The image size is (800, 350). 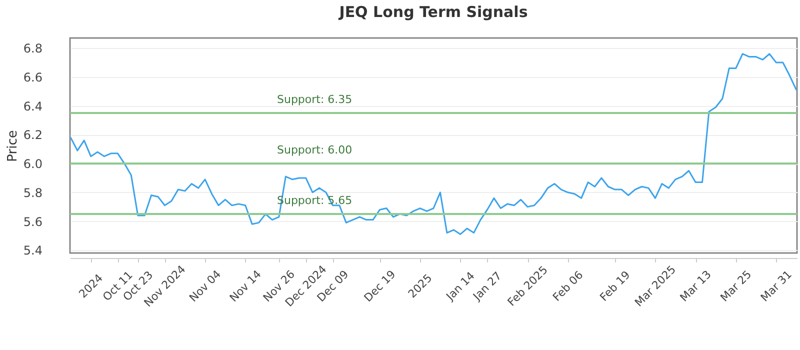 What do you see at coordinates (696, 286) in the screenshot?
I see `x-tick-label: Mar 13` at bounding box center [696, 286].